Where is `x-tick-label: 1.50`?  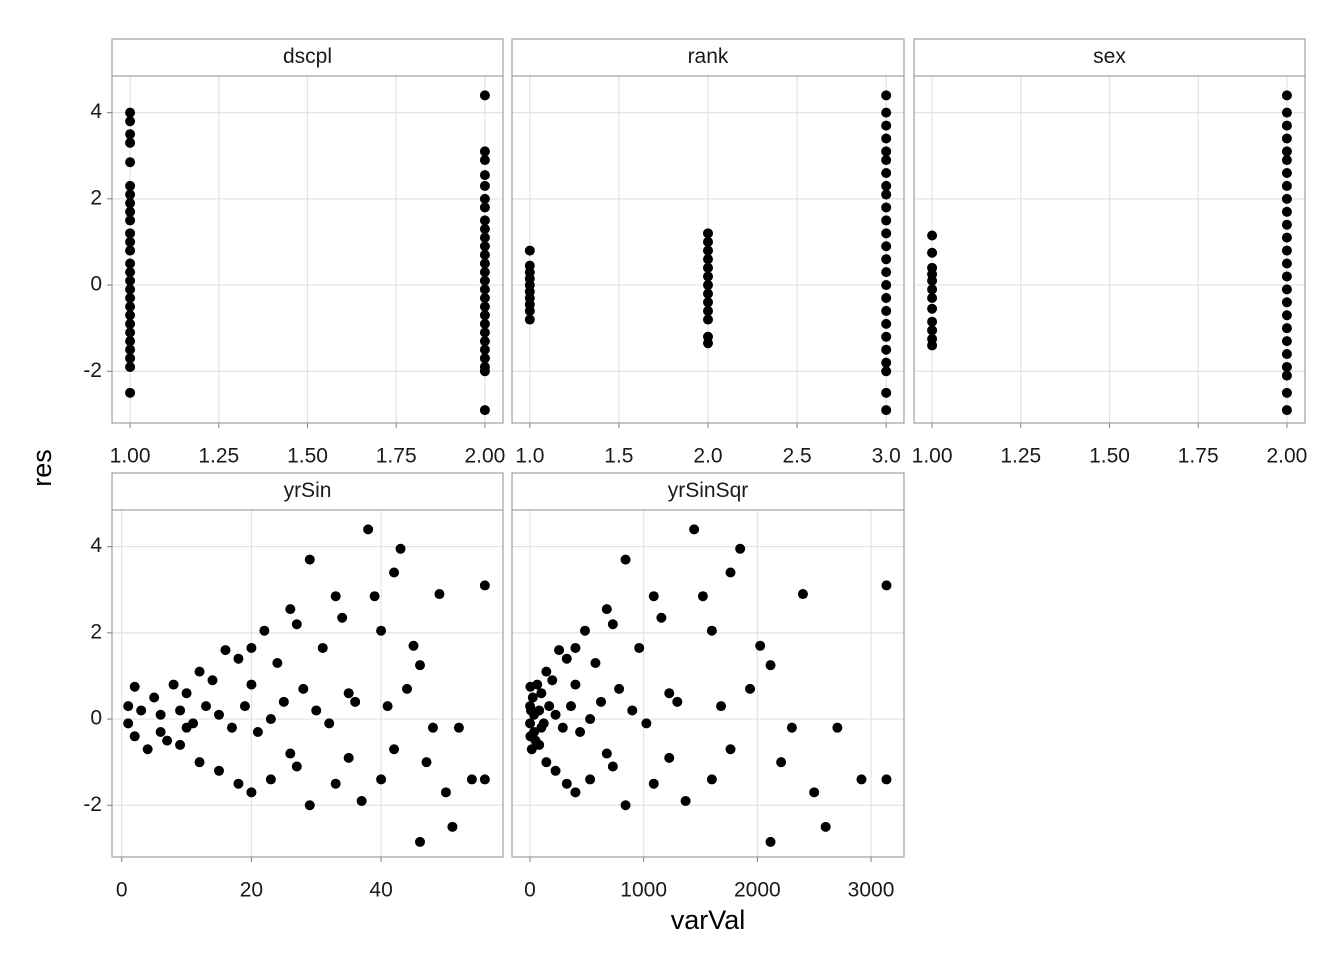 x-tick-label: 1.50 is located at coordinates (307, 456).